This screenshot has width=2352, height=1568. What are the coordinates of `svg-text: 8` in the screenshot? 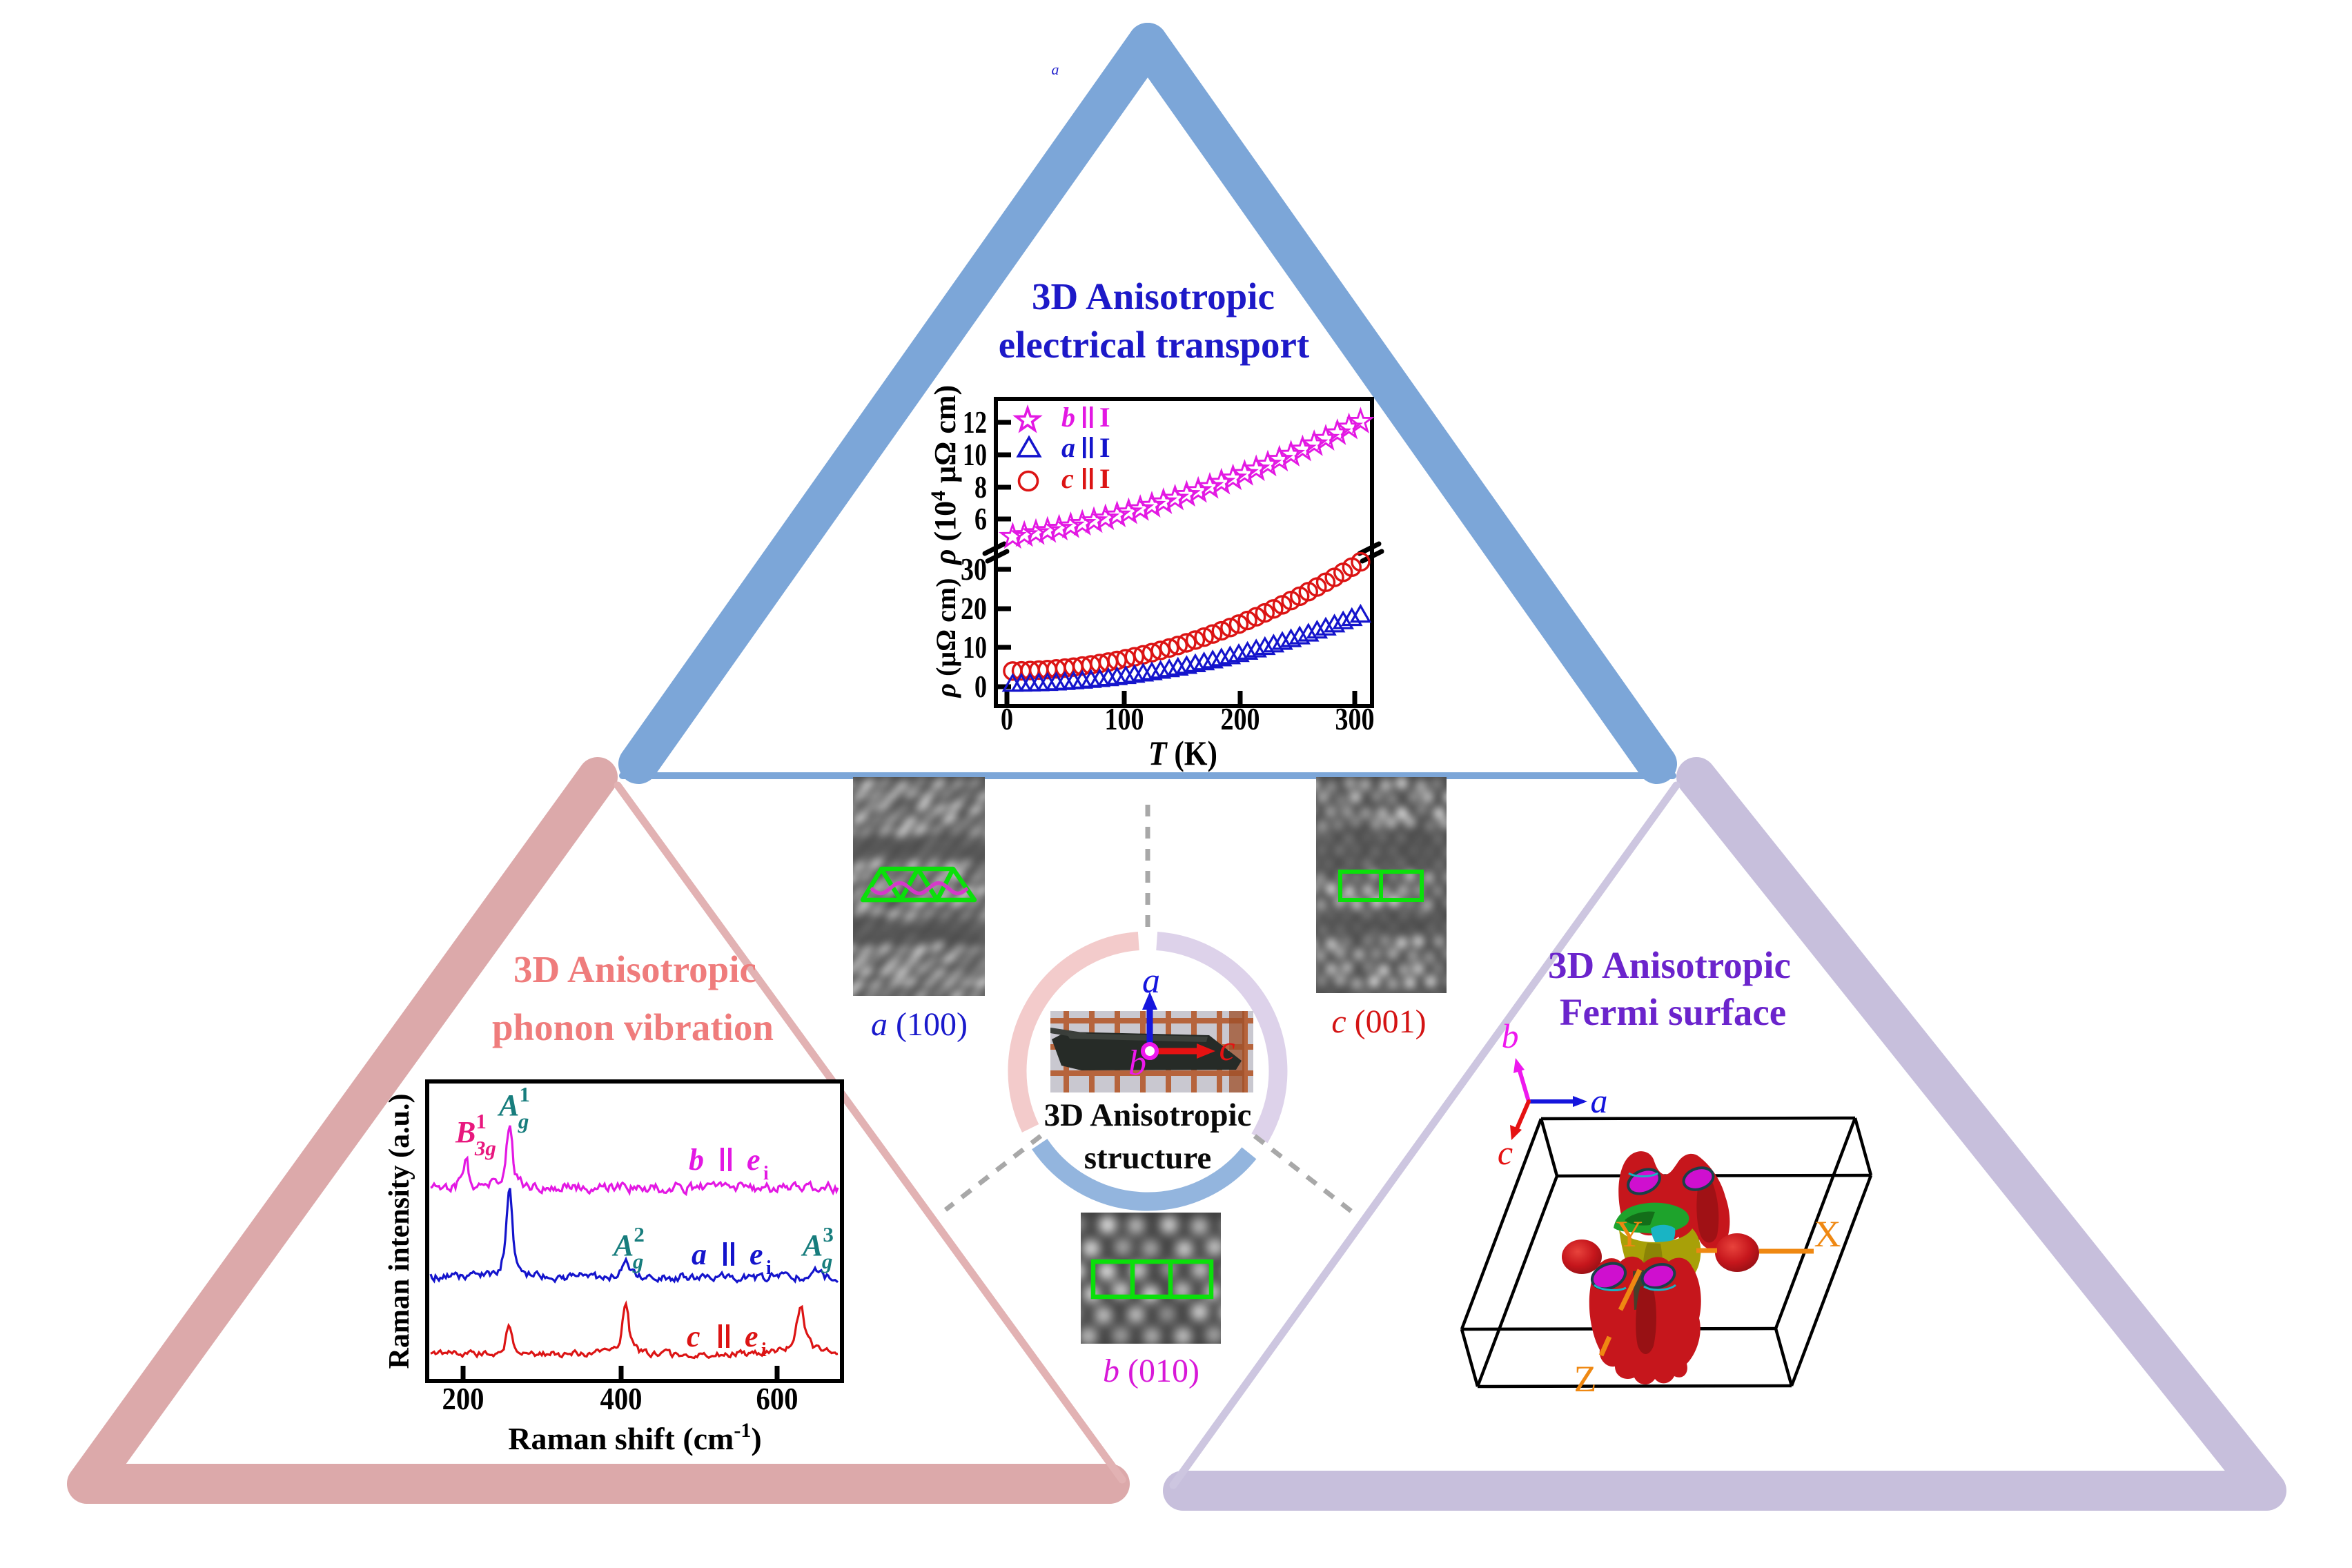 It's located at (980, 486).